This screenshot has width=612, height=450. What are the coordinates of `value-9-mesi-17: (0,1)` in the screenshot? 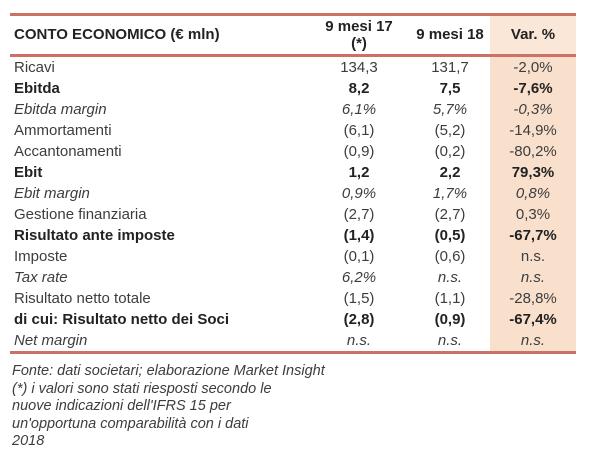 It's located at (359, 256).